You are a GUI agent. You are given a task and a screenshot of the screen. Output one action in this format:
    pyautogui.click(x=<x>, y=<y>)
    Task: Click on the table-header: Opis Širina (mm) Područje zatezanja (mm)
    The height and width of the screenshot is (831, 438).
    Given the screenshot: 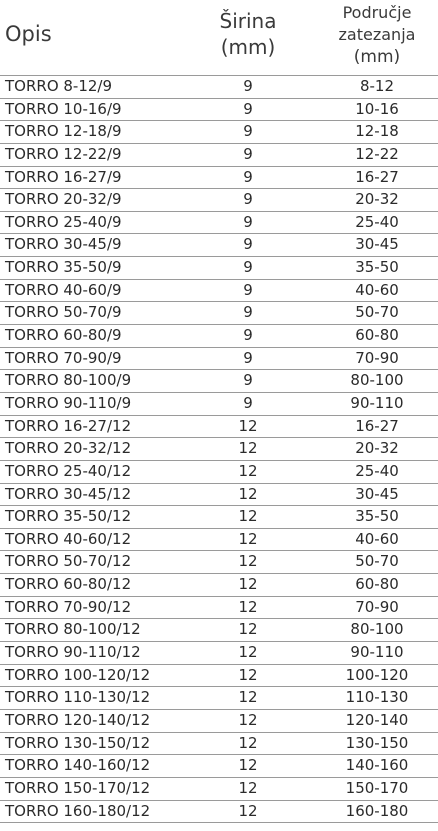 What is the action you would take?
    pyautogui.click(x=219, y=38)
    